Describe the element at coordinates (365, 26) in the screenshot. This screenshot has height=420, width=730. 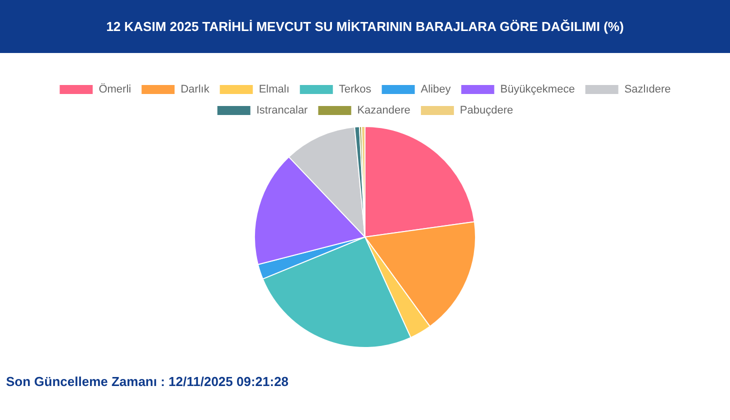
I see `chart-title: 12 KASIM 2025 TARİHLİ MEVCUT SU MİKTARININ BARAJLARA GÖRE DAĞILIMI (%)` at that location.